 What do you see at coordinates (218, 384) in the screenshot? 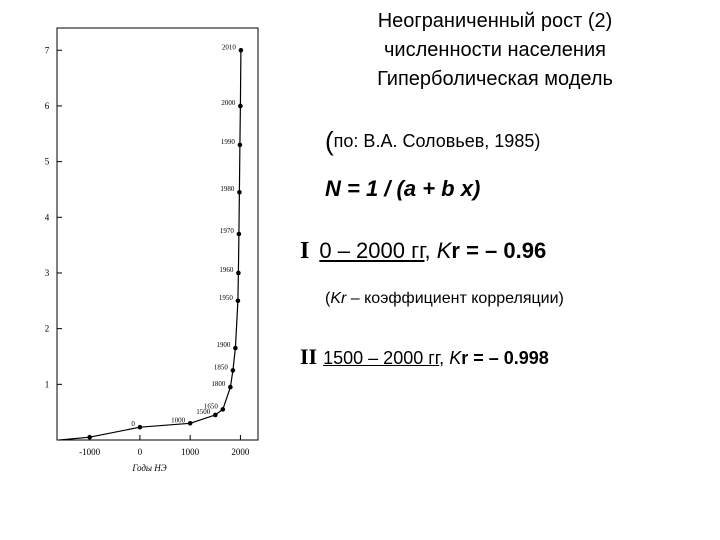
I see `data-label-1800: 1800` at bounding box center [218, 384].